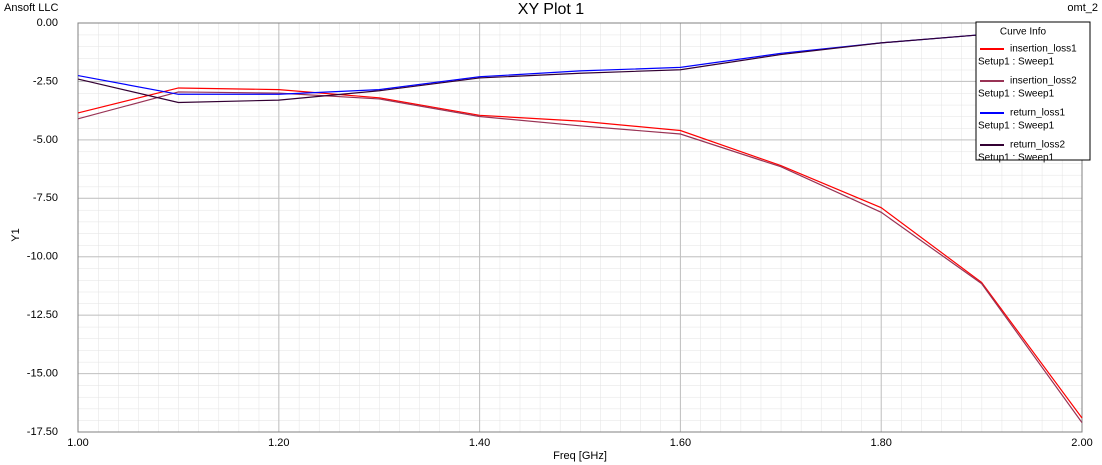 This screenshot has height=465, width=1102. I want to click on x-axis-label: Freq [GHz], so click(580, 456).